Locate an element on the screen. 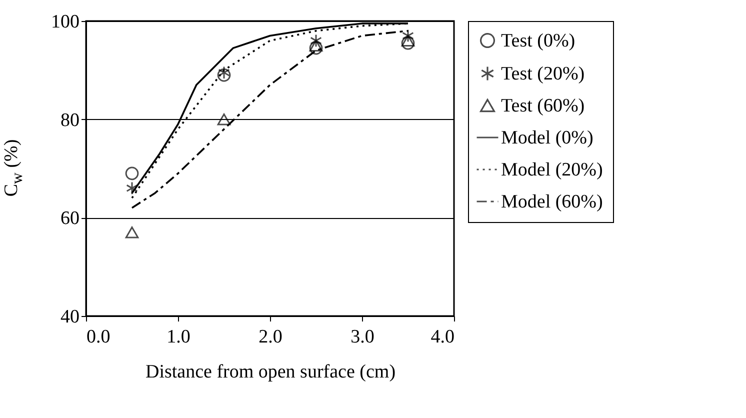 This screenshot has width=746, height=418. y-tick-label: 80 is located at coordinates (70, 120).